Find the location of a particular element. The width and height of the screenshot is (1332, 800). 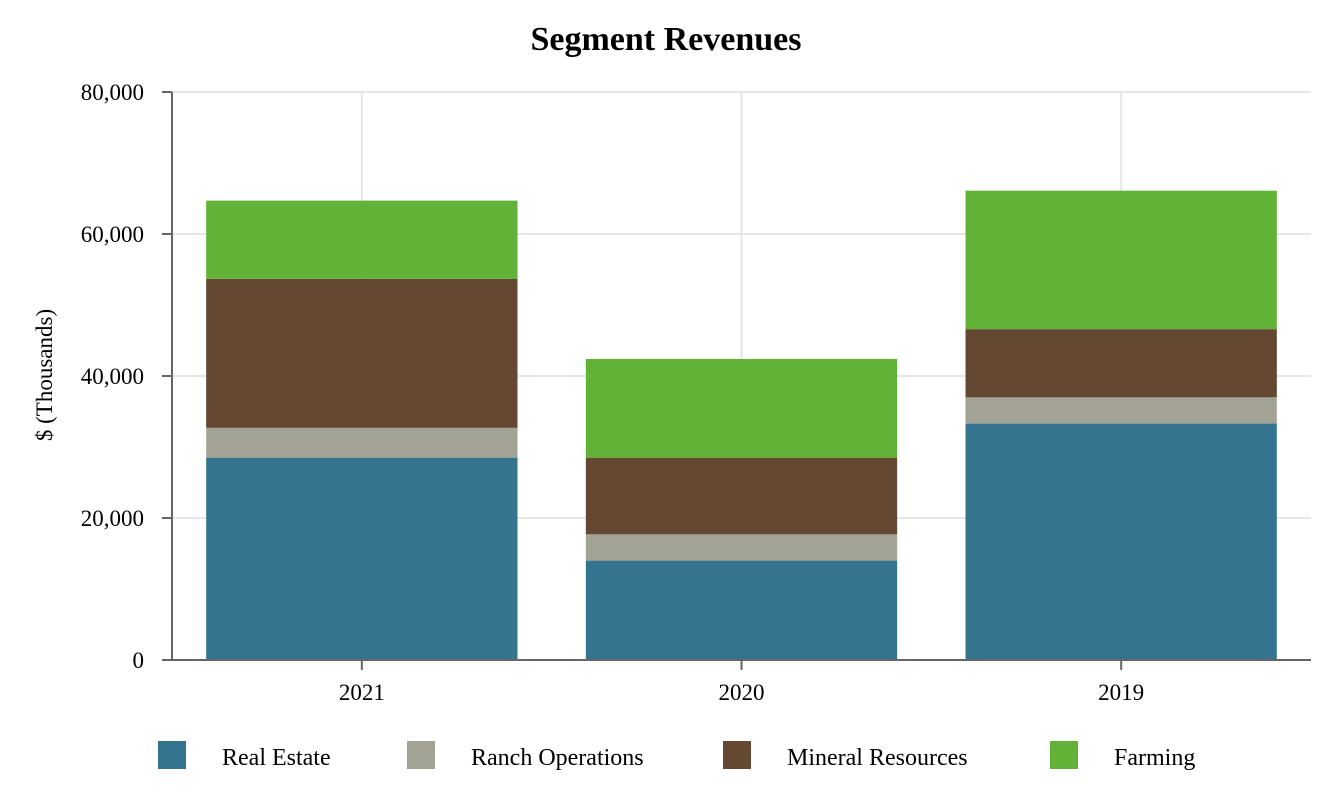

x-tick-label: 2021 is located at coordinates (362, 692).